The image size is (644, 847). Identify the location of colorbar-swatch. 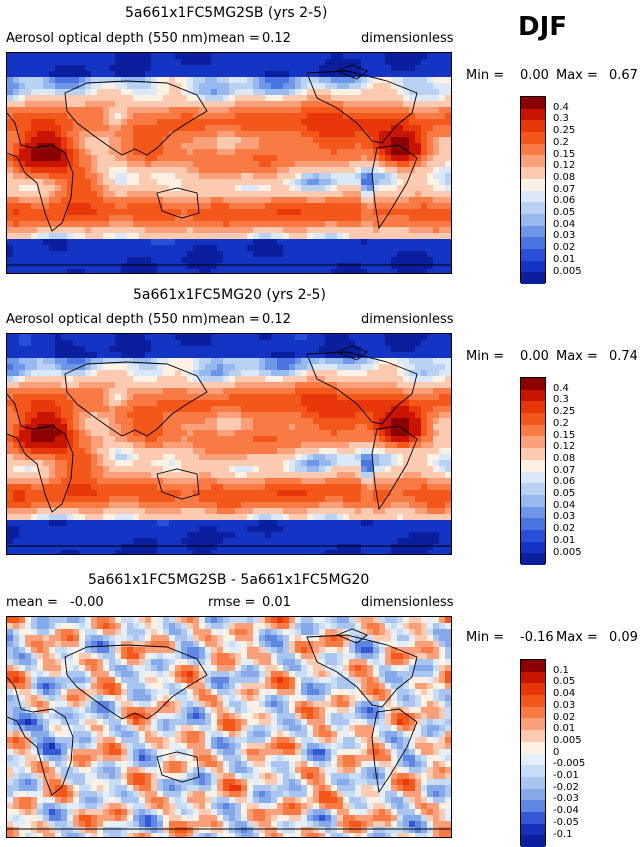
(533, 115).